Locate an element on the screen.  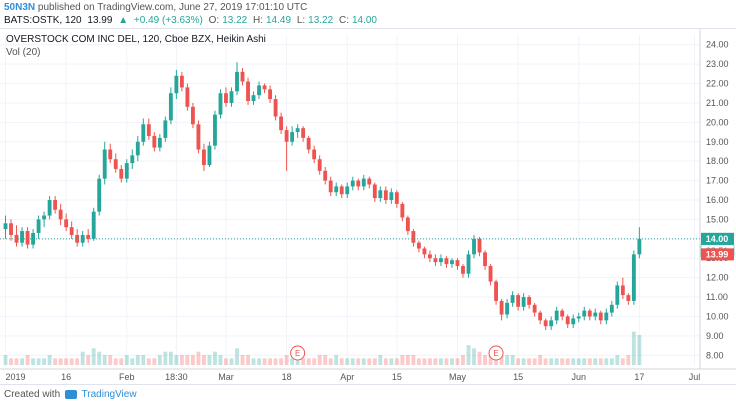
tradingview-logo-icon is located at coordinates (70, 394).